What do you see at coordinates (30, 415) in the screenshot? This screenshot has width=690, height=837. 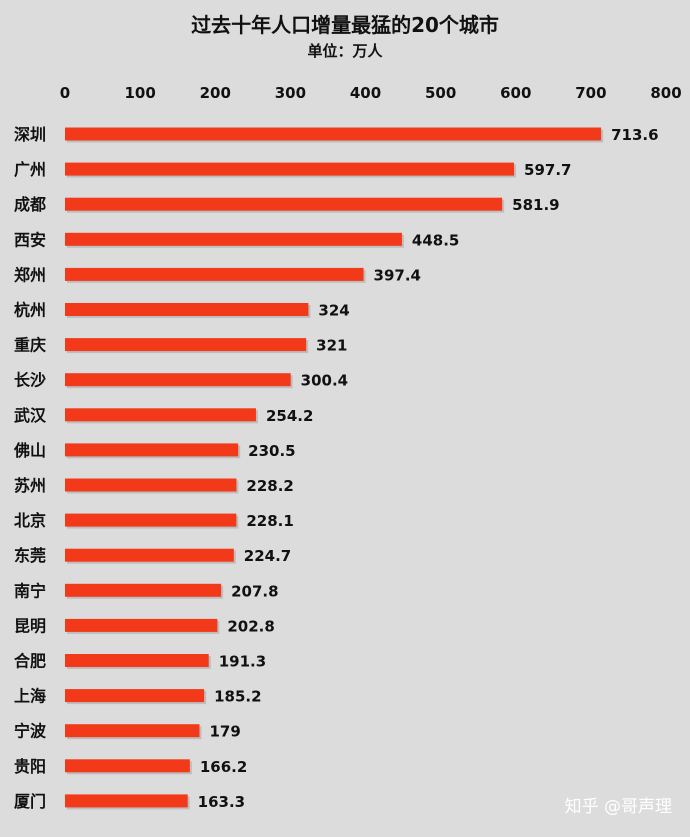 I see `category-label: 武汉` at bounding box center [30, 415].